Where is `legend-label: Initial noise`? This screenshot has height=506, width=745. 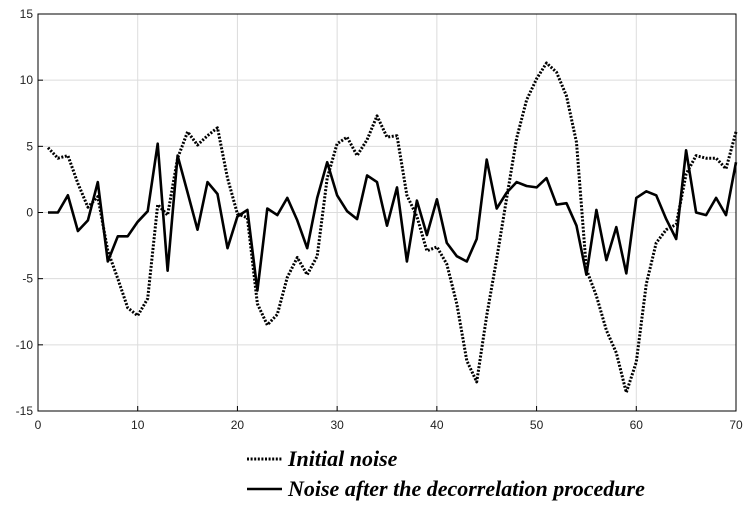 legend-label: Initial noise is located at coordinates (342, 458).